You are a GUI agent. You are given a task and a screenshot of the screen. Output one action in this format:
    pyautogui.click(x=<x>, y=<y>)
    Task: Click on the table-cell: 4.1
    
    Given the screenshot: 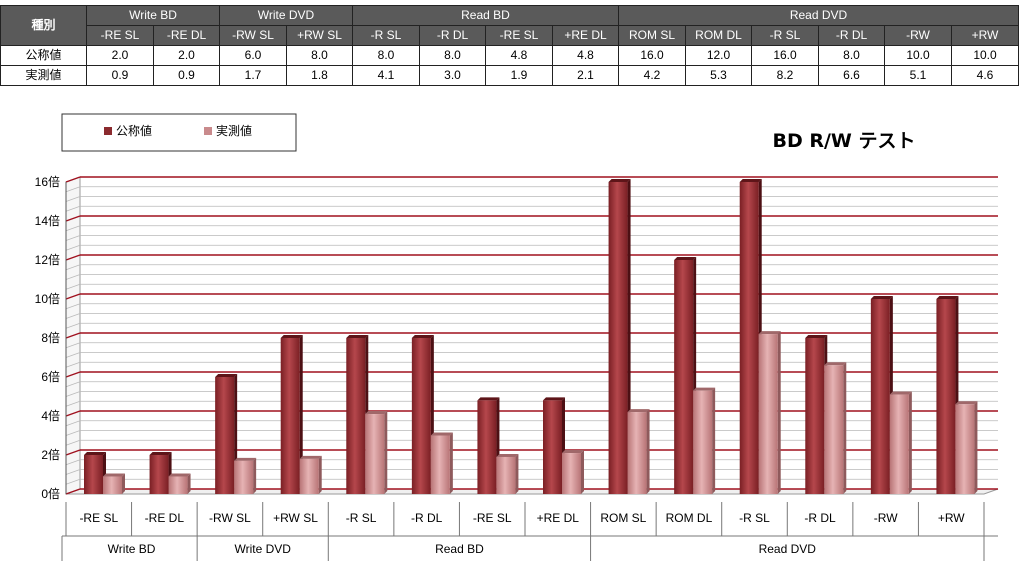 What is the action you would take?
    pyautogui.click(x=386, y=75)
    